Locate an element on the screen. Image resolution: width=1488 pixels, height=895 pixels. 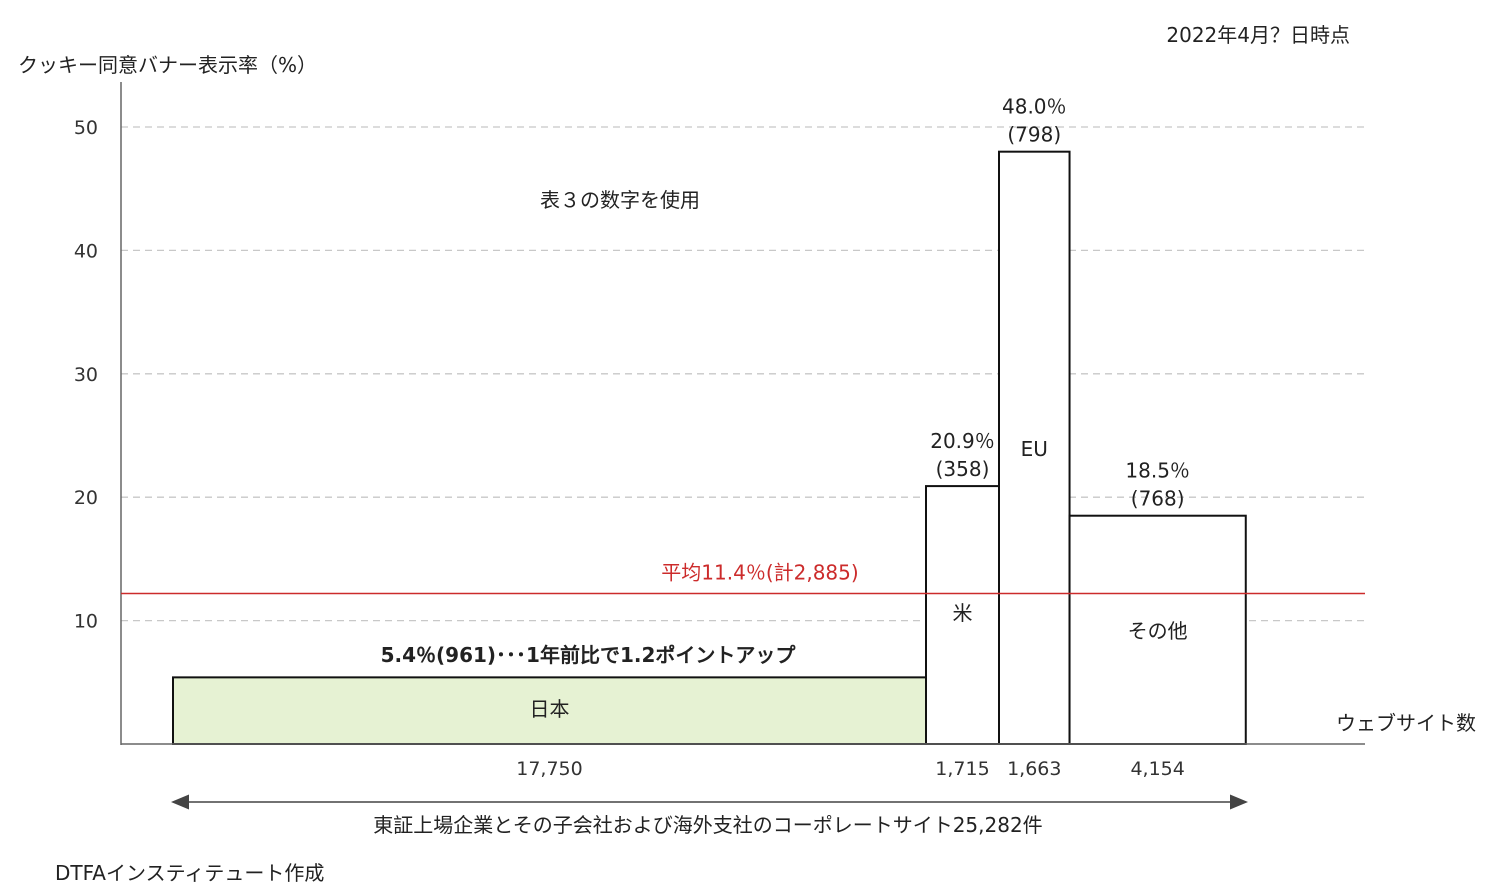
pct-label: 20.9％ is located at coordinates (962, 441).